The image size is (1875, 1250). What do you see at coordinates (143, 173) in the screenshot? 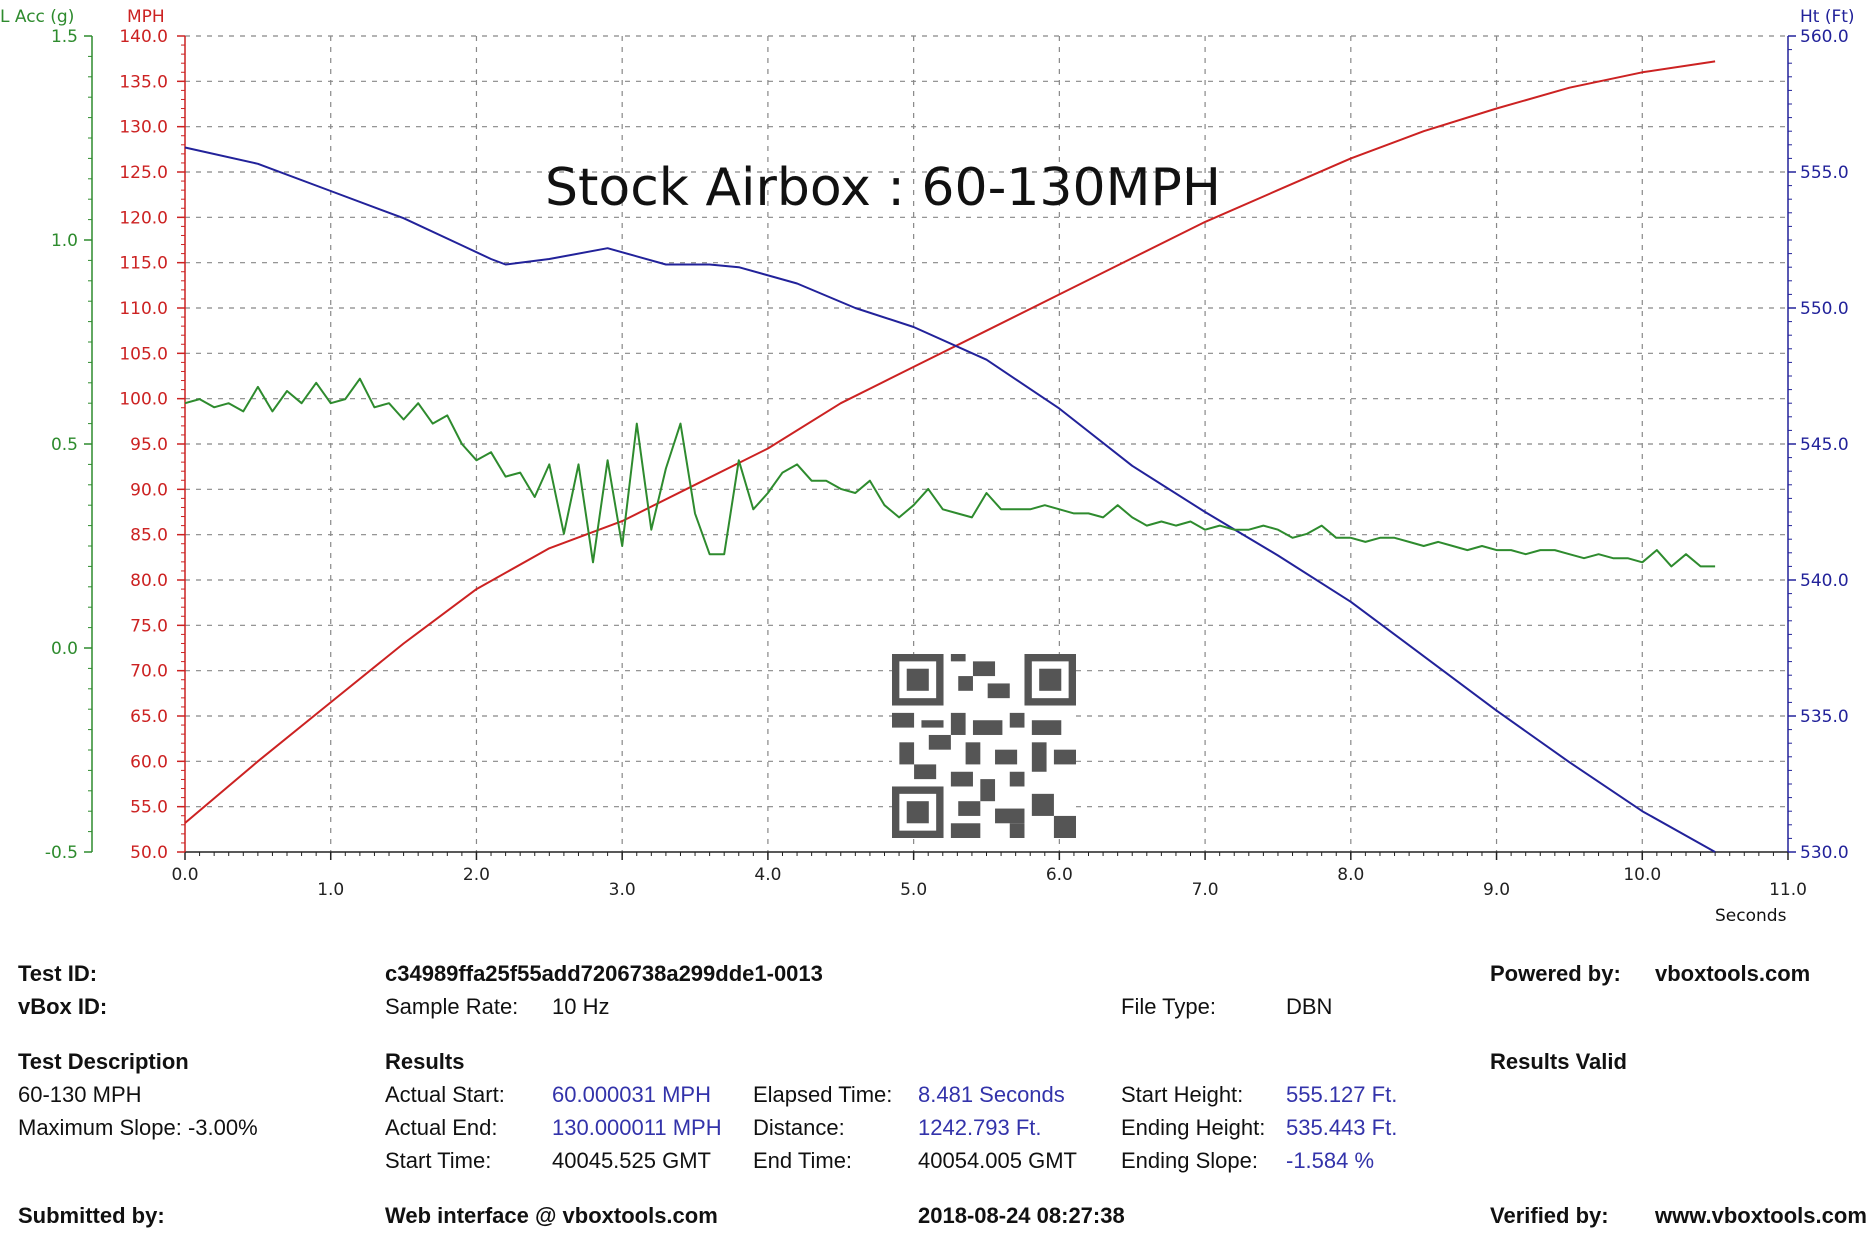
I see `mph-tick-label: 125.0` at bounding box center [143, 173].